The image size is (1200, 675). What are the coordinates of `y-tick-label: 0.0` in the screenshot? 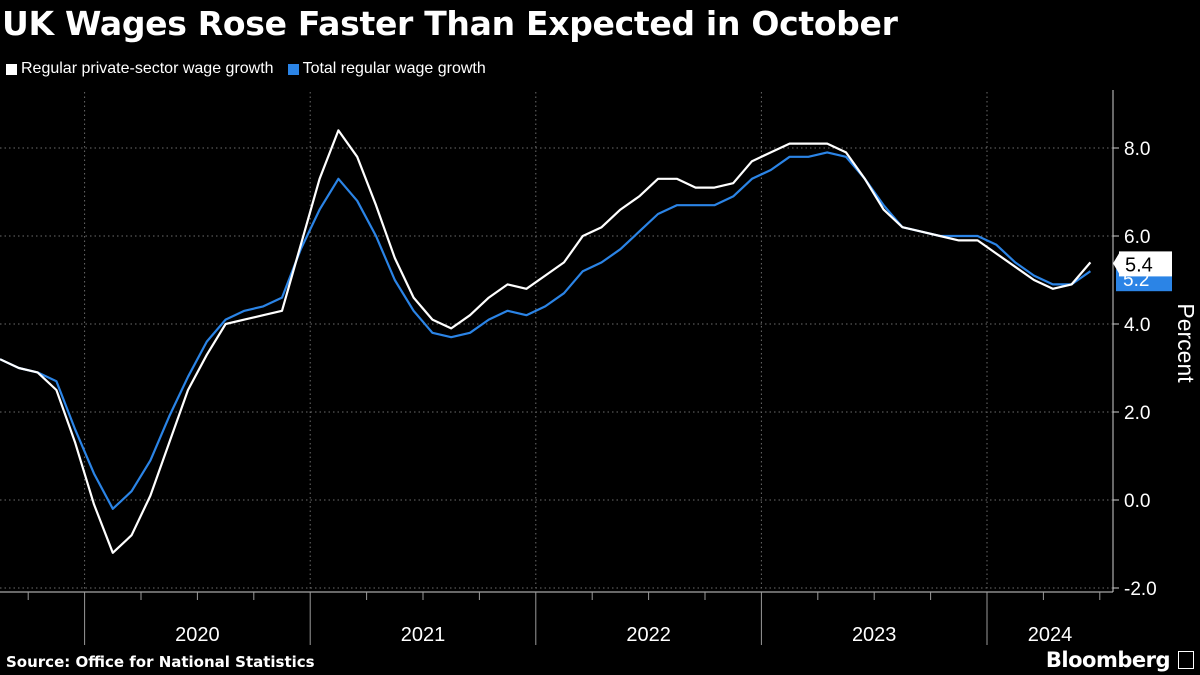 It's located at (1137, 501).